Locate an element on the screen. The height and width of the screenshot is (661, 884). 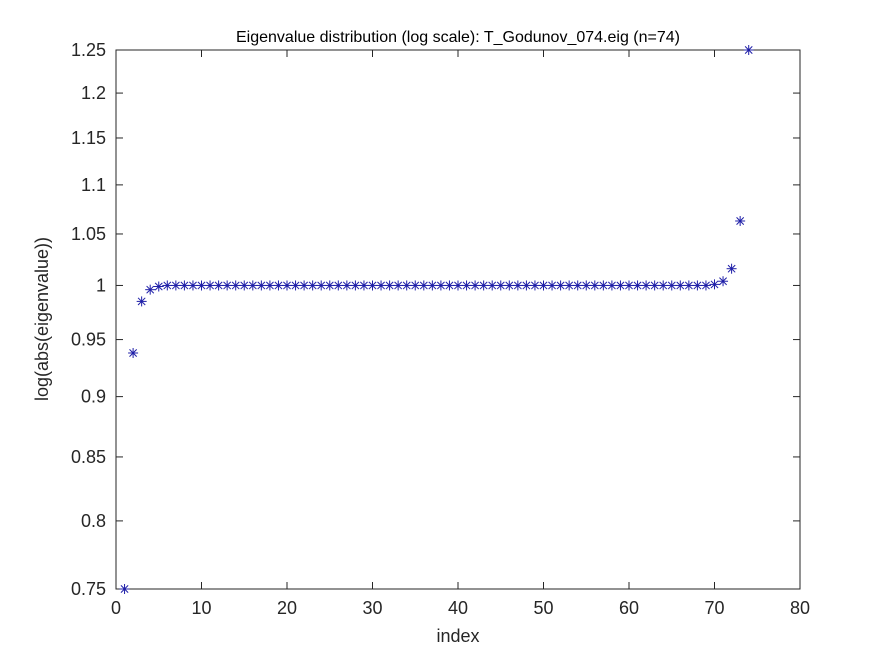
x-tick-label: 50 is located at coordinates (543, 608).